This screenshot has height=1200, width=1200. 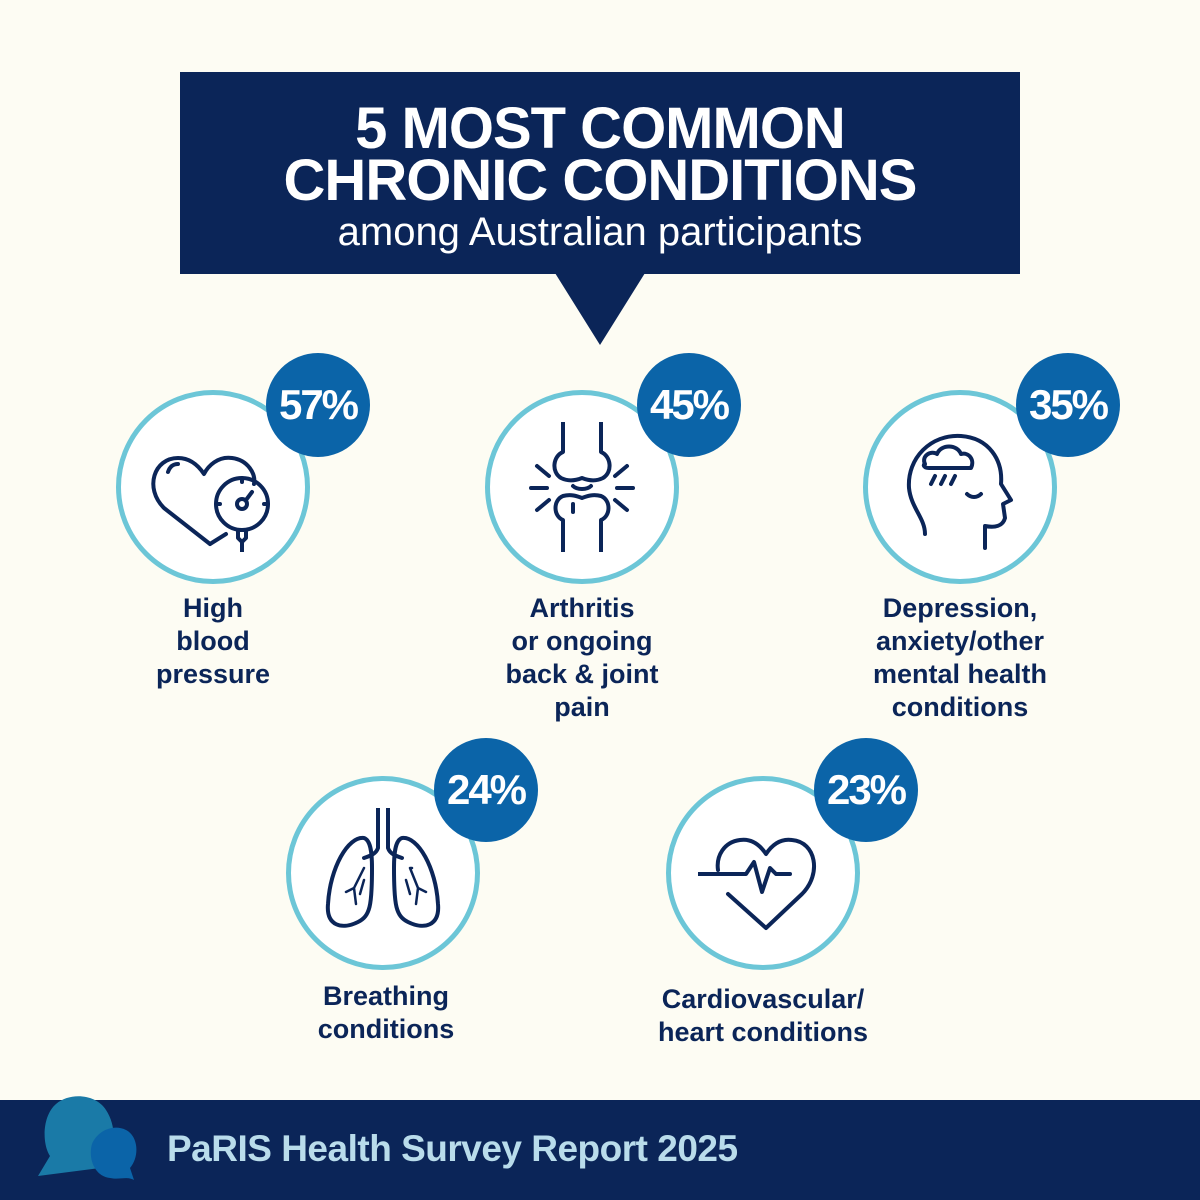 I want to click on condition-label: Cardiovascular/ heart conditions, so click(x=763, y=1016).